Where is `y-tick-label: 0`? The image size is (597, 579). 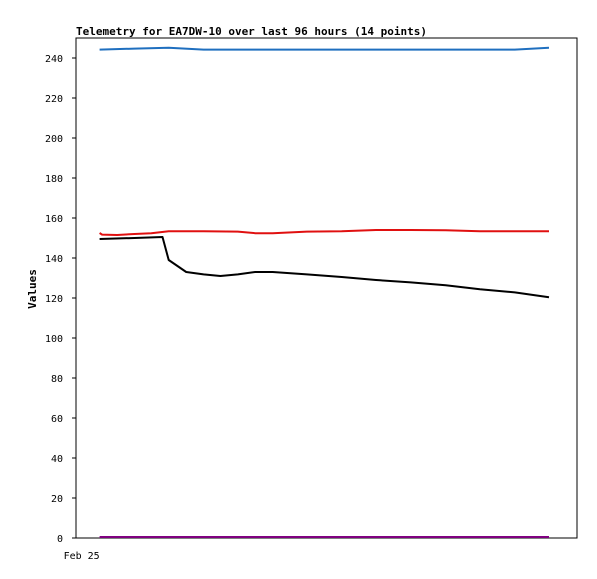
y-tick-label: 0 is located at coordinates (60, 539).